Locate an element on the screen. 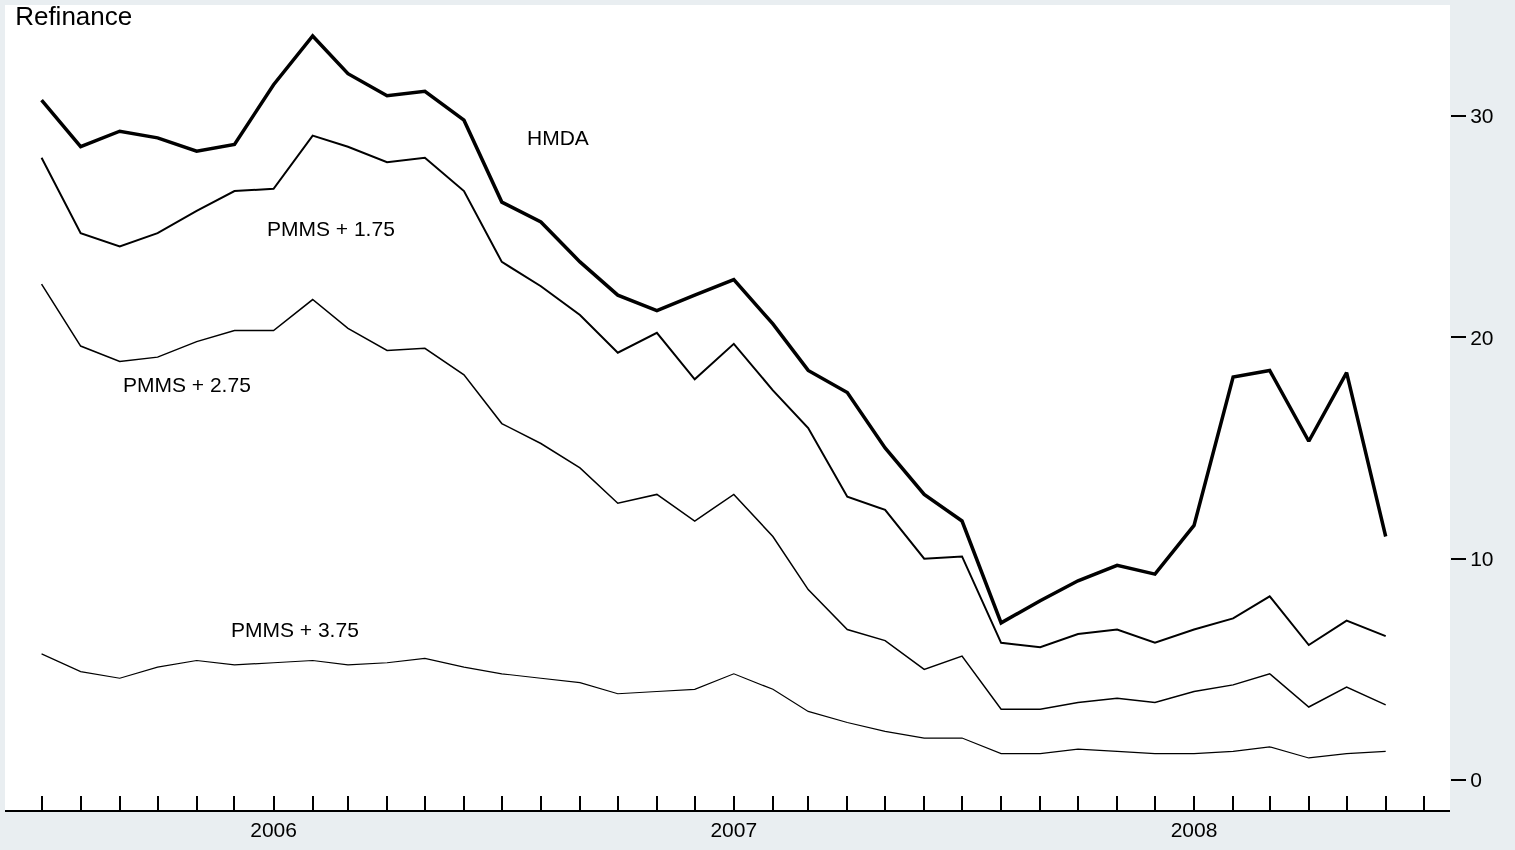 The image size is (1515, 850). y-tick-label: 0 is located at coordinates (1476, 780).